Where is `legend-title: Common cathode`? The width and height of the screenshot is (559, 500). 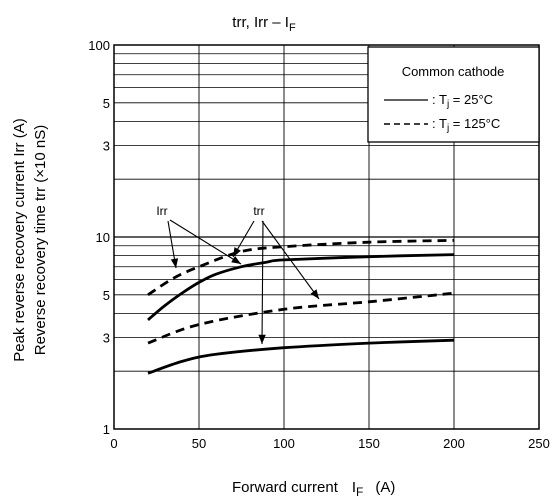 legend-title: Common cathode is located at coordinates (453, 71).